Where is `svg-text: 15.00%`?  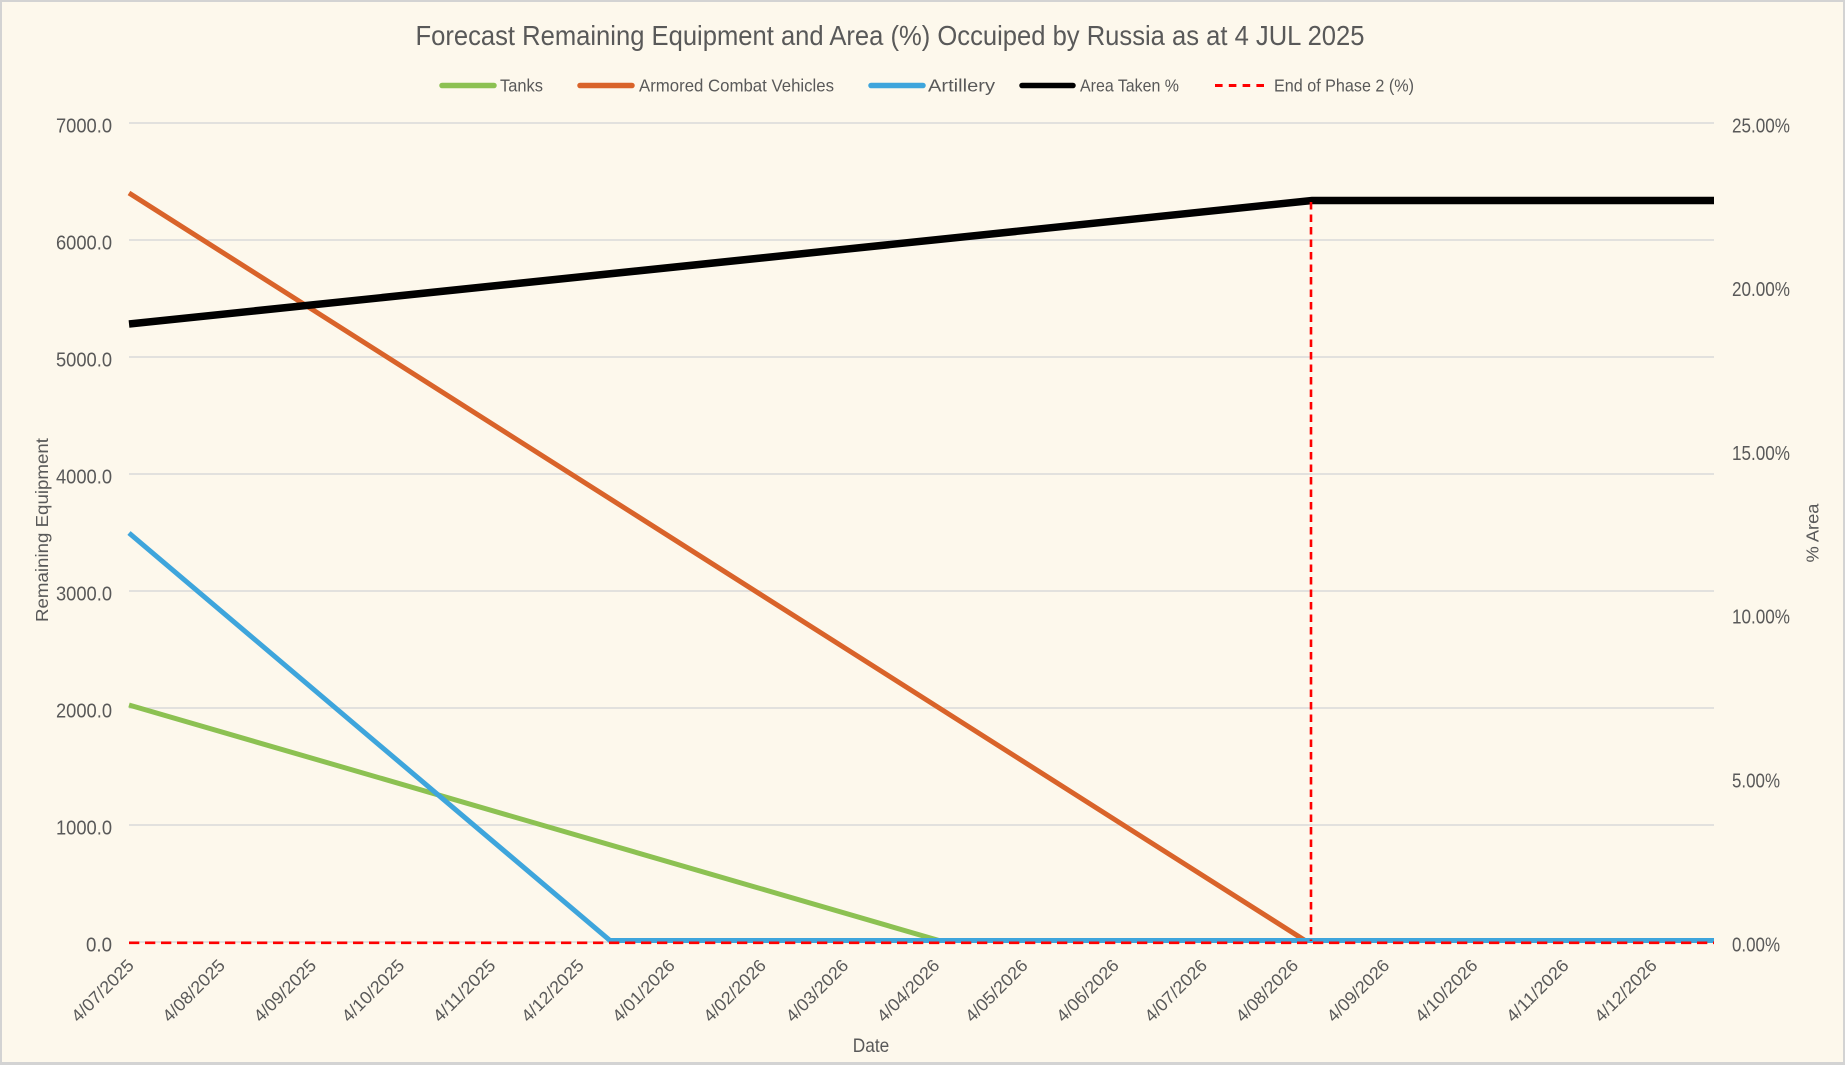 svg-text: 15.00% is located at coordinates (1761, 453).